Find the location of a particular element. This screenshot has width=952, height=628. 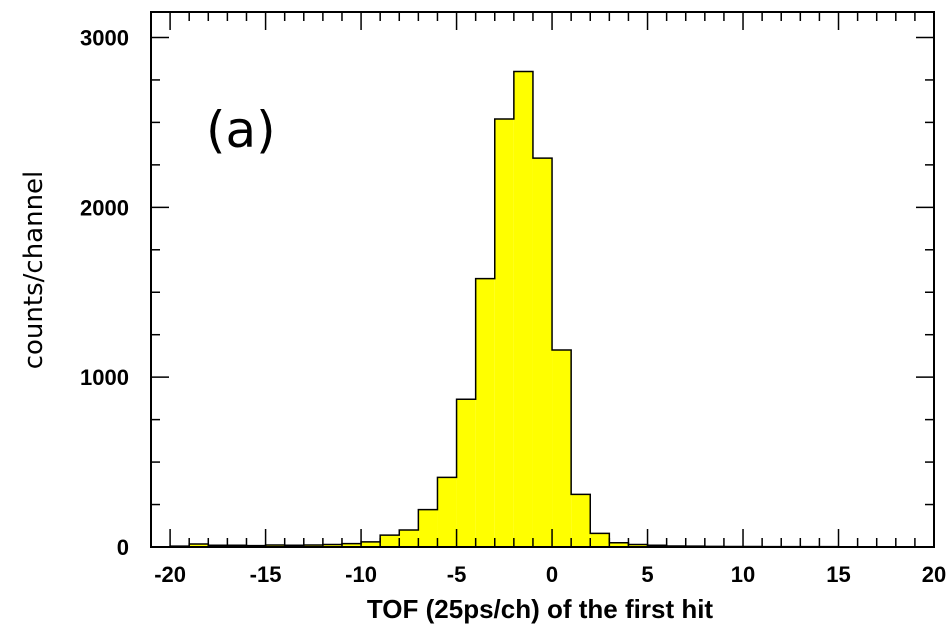

x-tick-label: -15 is located at coordinates (266, 574).